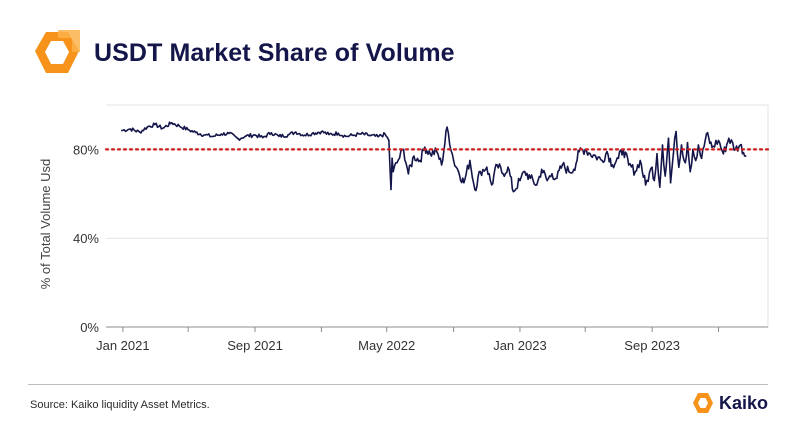 This screenshot has height=427, width=800. I want to click on x-tick-label: Jan 2023, so click(520, 345).